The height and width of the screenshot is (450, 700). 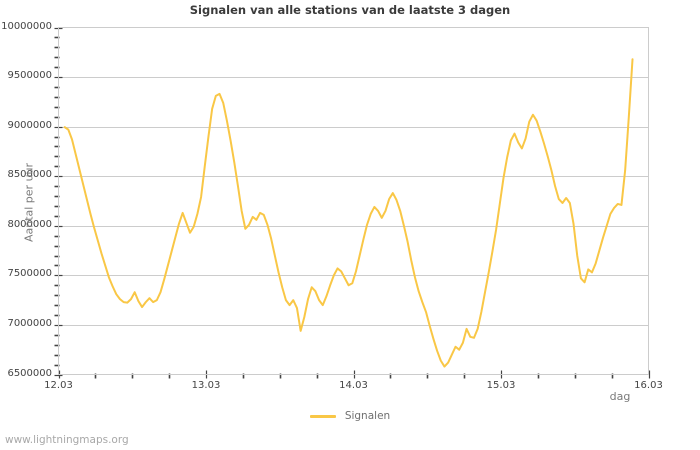 I want to click on y-axis-label: Aantal per uur, so click(x=29, y=202).